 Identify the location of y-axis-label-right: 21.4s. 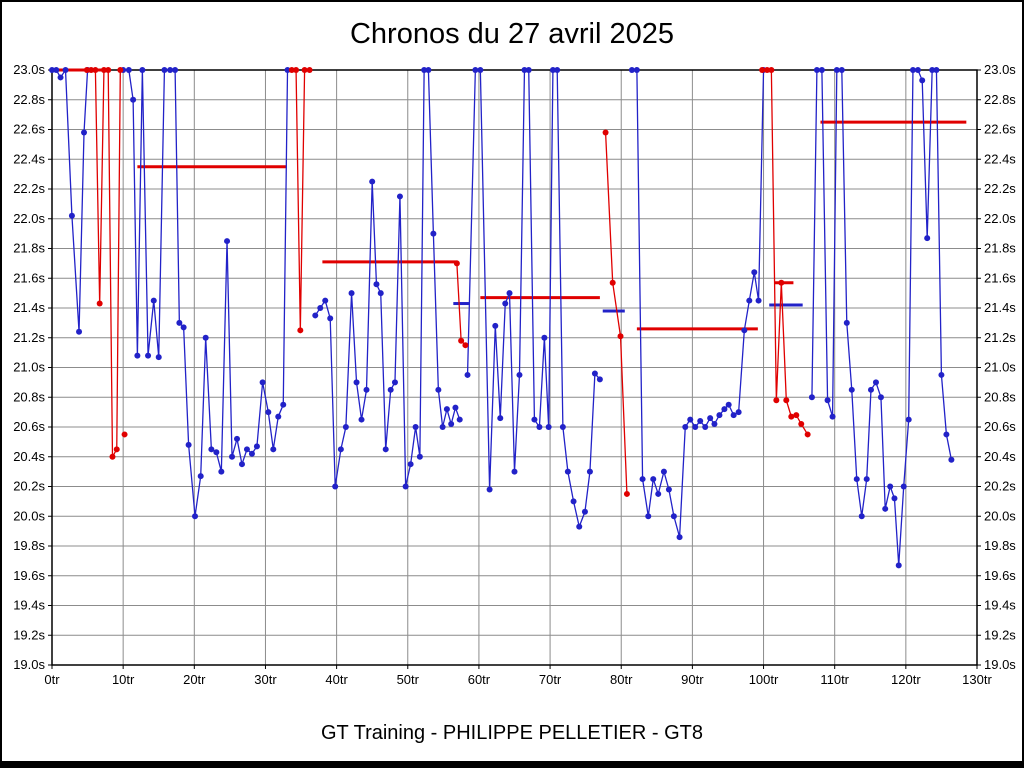
(1000, 307).